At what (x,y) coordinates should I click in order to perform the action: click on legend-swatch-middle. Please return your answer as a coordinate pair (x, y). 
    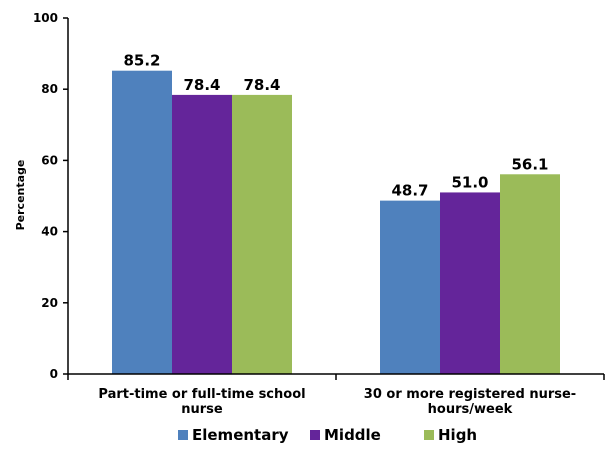
    Looking at the image, I should click on (315, 435).